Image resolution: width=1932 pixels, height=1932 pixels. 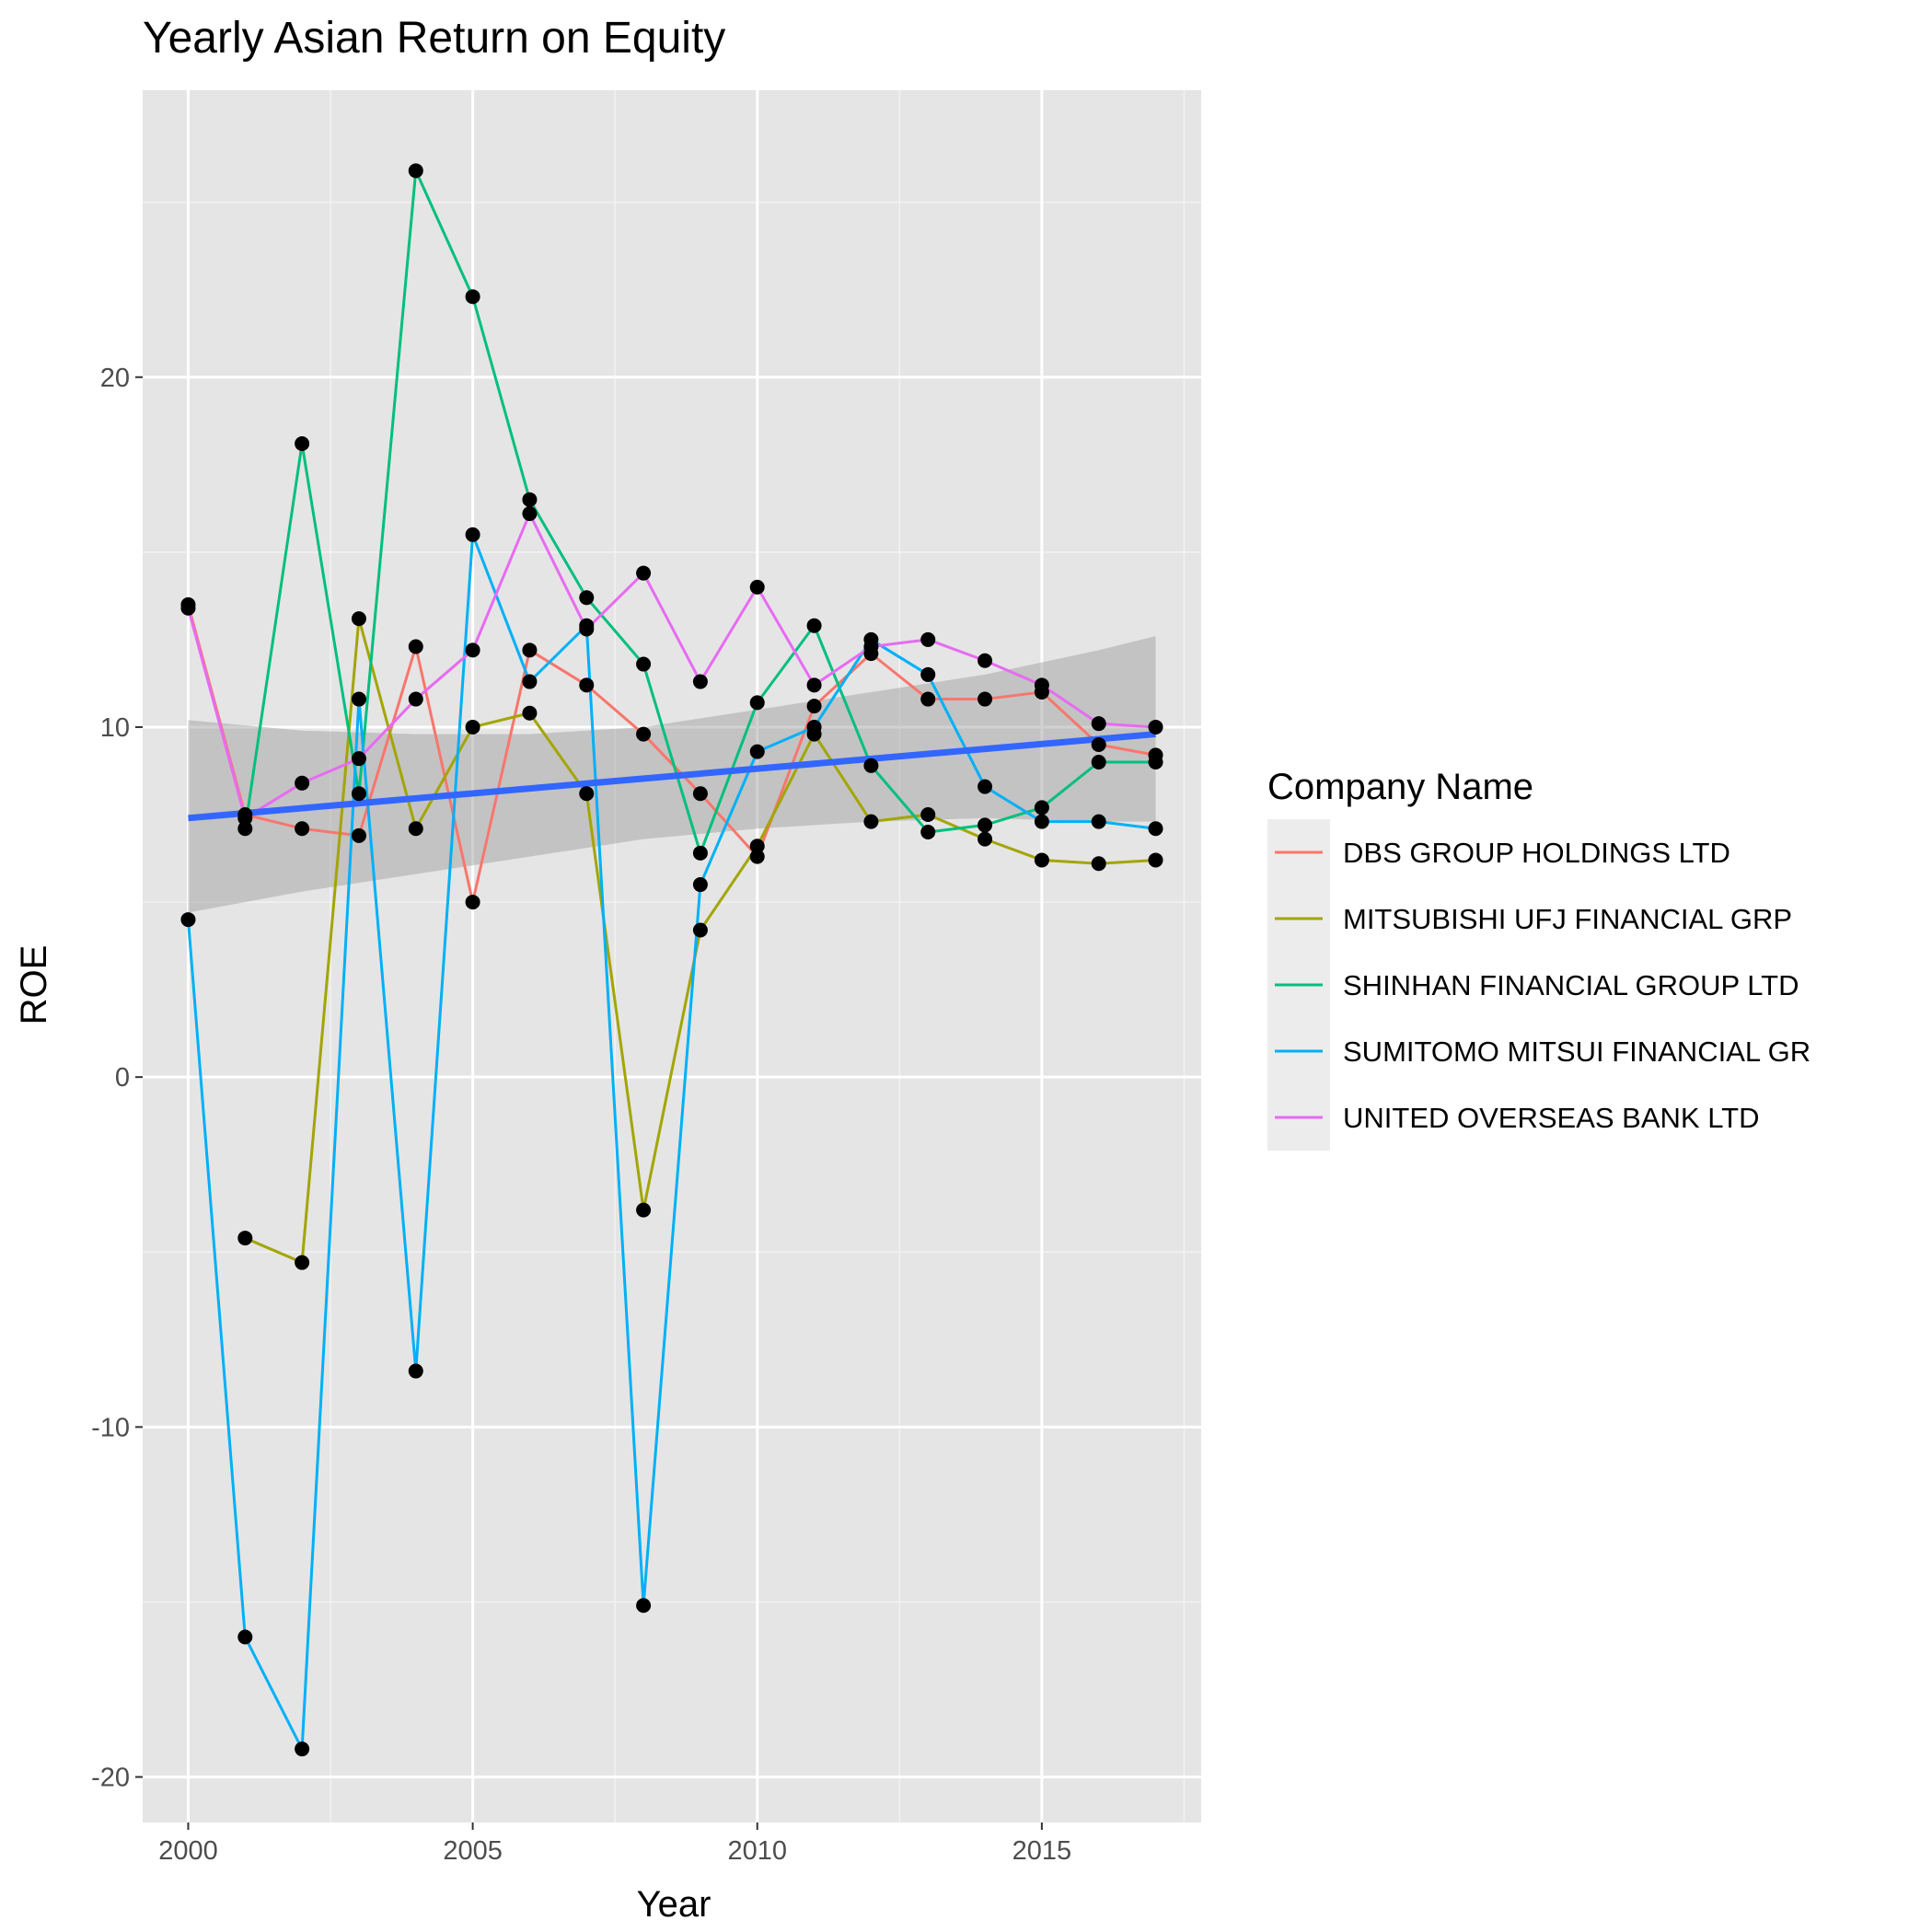 What do you see at coordinates (115, 728) in the screenshot?
I see `y-tick-label: 10` at bounding box center [115, 728].